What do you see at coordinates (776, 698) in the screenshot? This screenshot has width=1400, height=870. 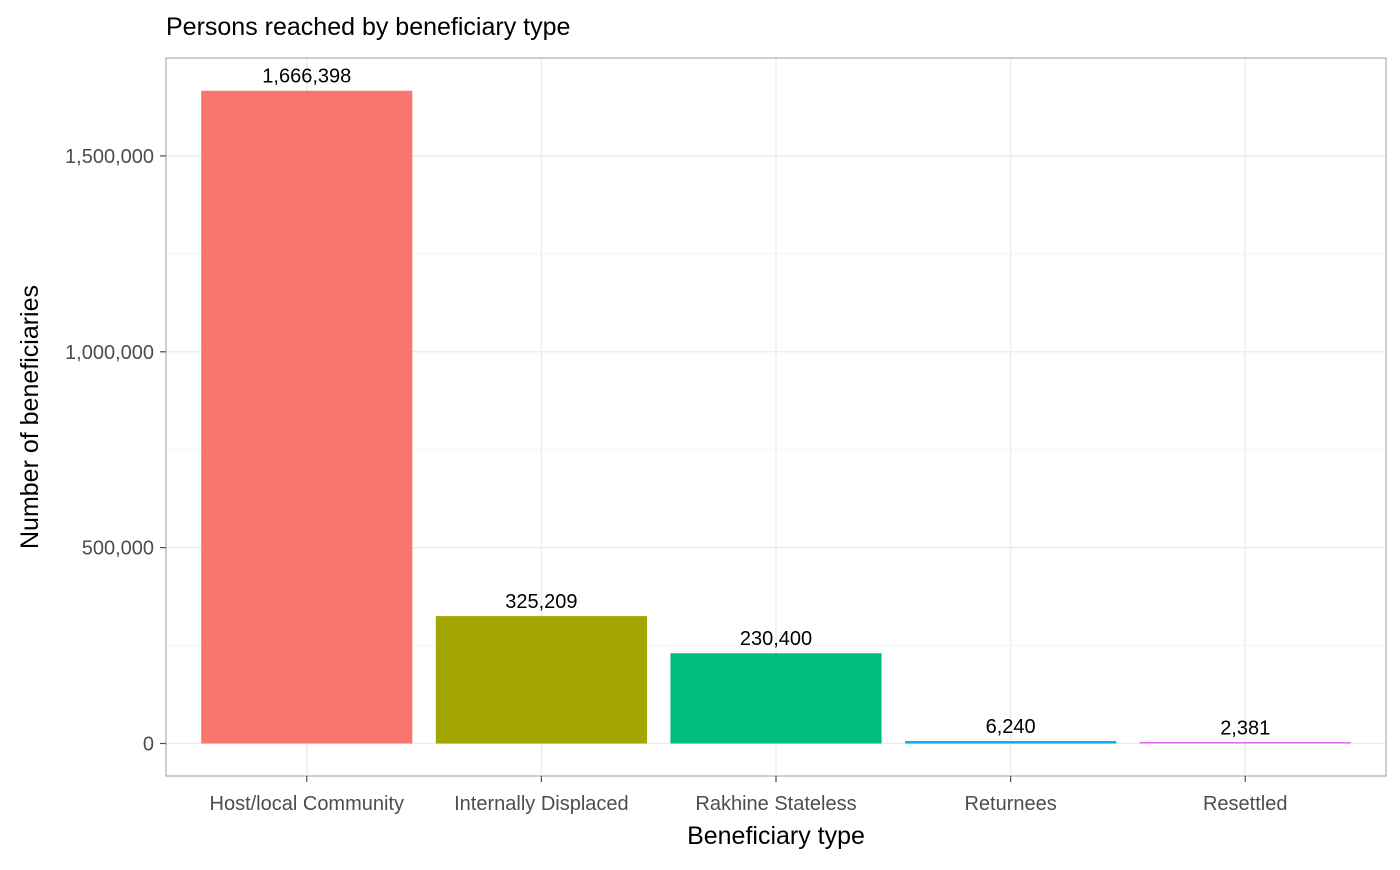 I see `bar-rakhine-stateless` at bounding box center [776, 698].